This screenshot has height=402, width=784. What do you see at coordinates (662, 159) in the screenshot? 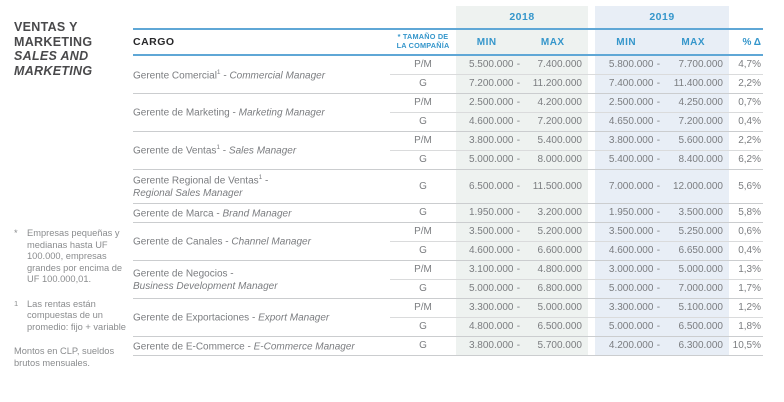
I see `range-2019: 5.400.000-8.400.000` at bounding box center [662, 159].